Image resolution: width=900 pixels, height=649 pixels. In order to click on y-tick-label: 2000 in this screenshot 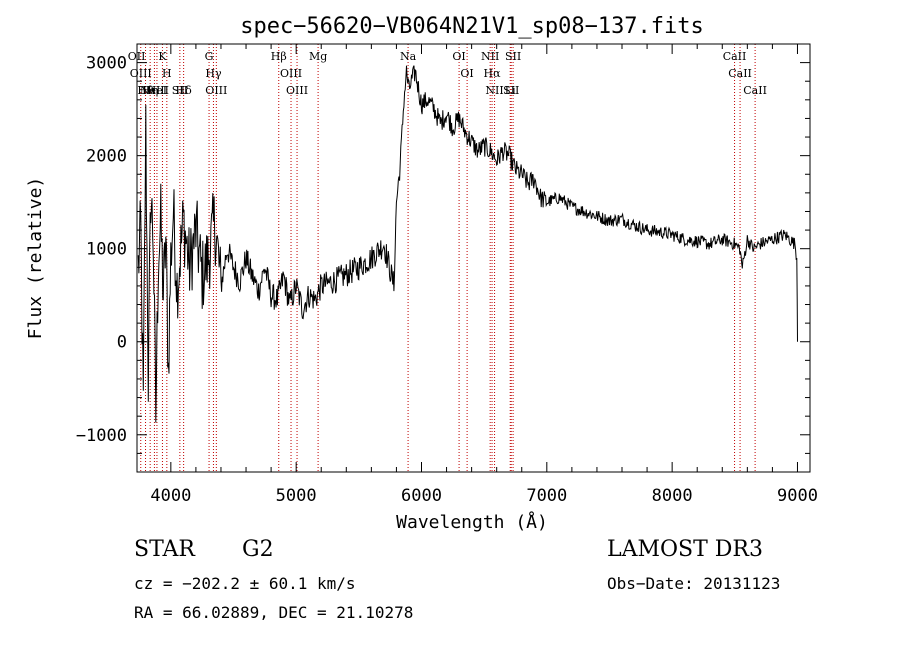, I will do `click(106, 157)`.